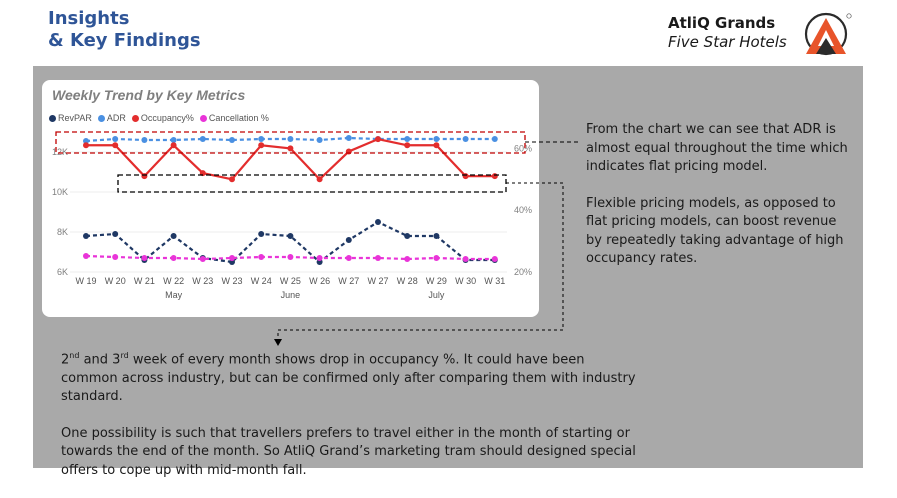 Image resolution: width=897 pixels, height=498 pixels. I want to click on x-tick-label: W 28, so click(407, 281).